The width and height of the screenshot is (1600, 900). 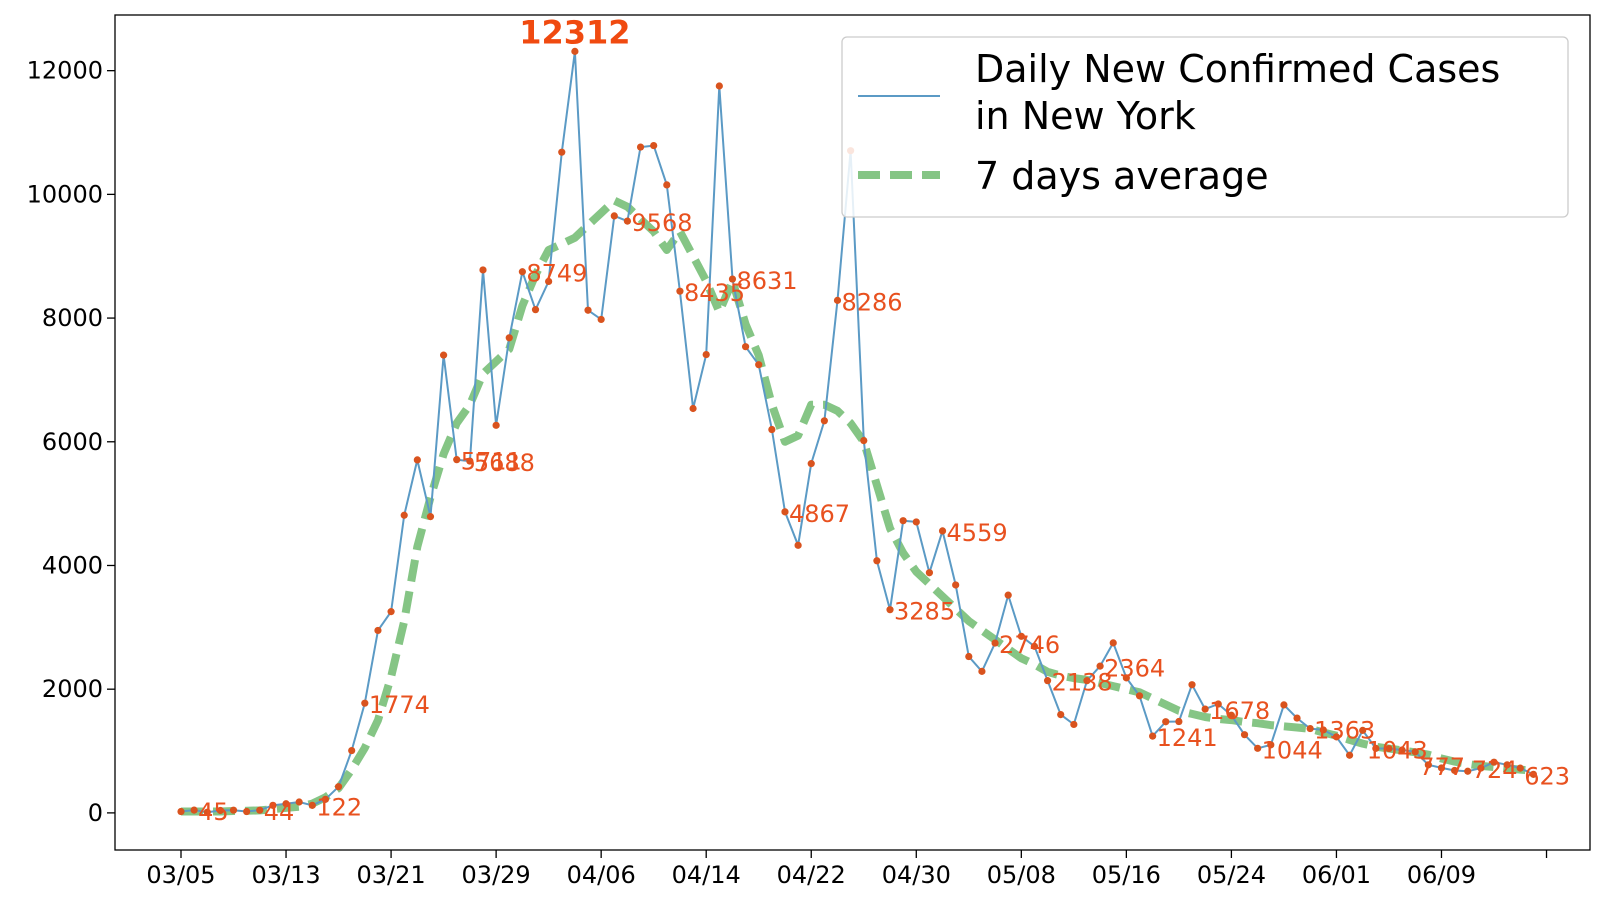 What do you see at coordinates (1126, 875) in the screenshot?
I see `x-tick-label-9: 05/16` at bounding box center [1126, 875].